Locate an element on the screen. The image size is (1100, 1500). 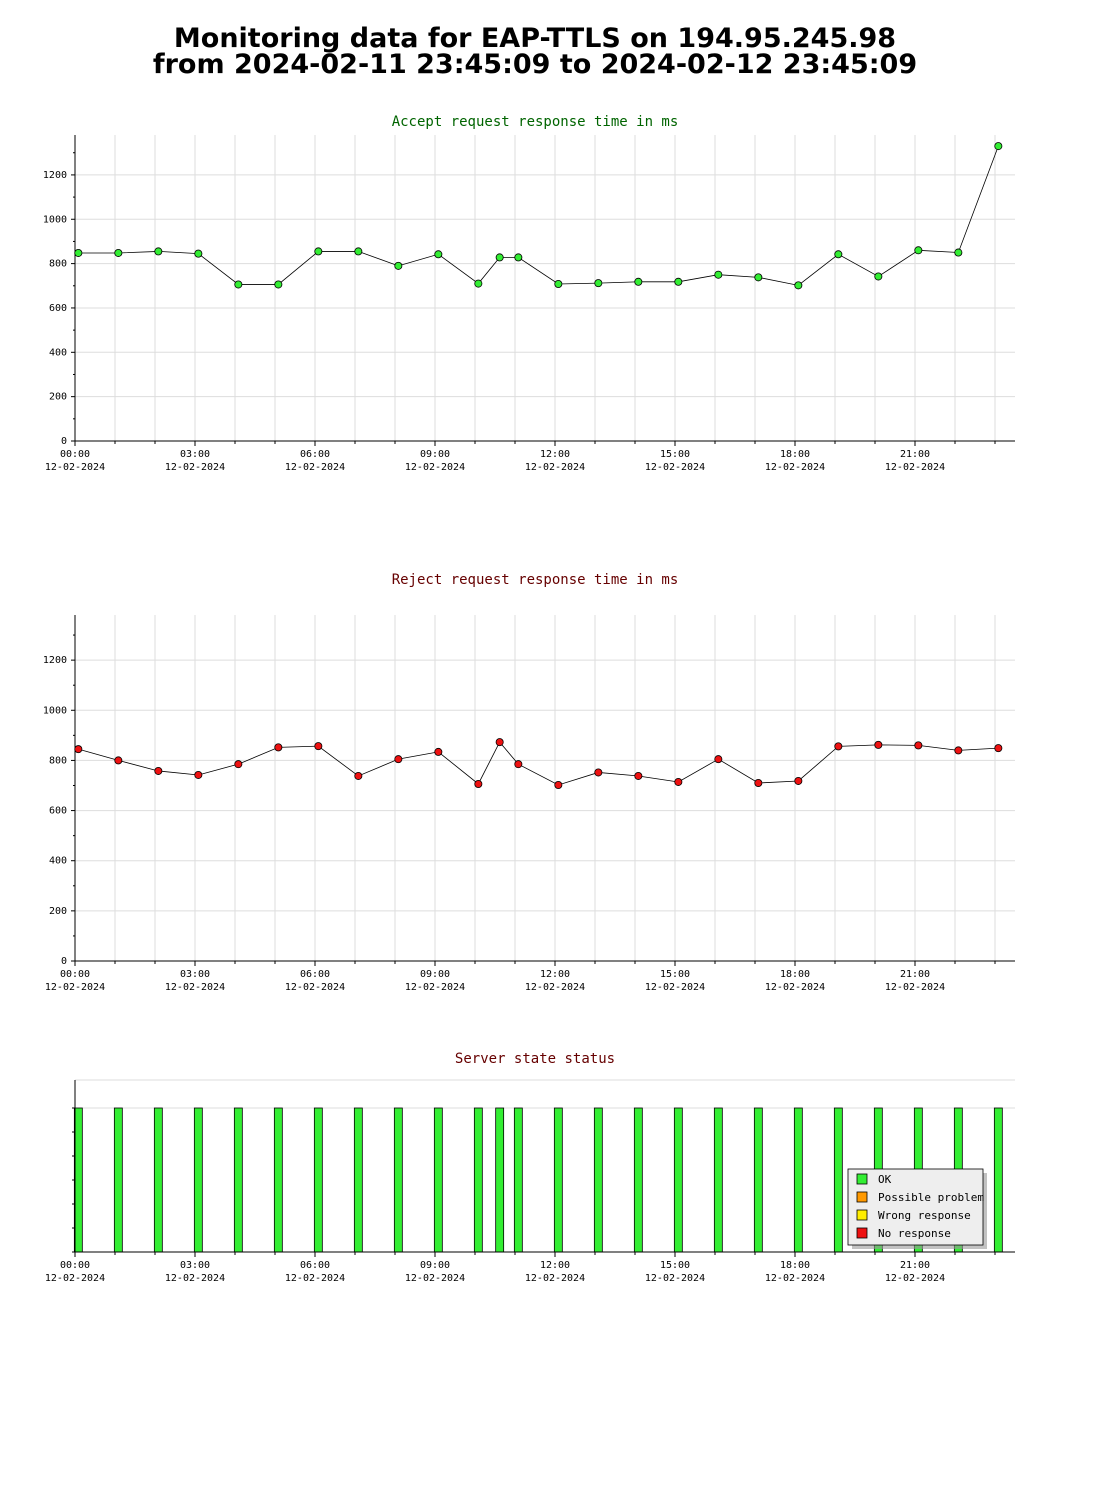
y-tick-label: 600 is located at coordinates (58, 811).